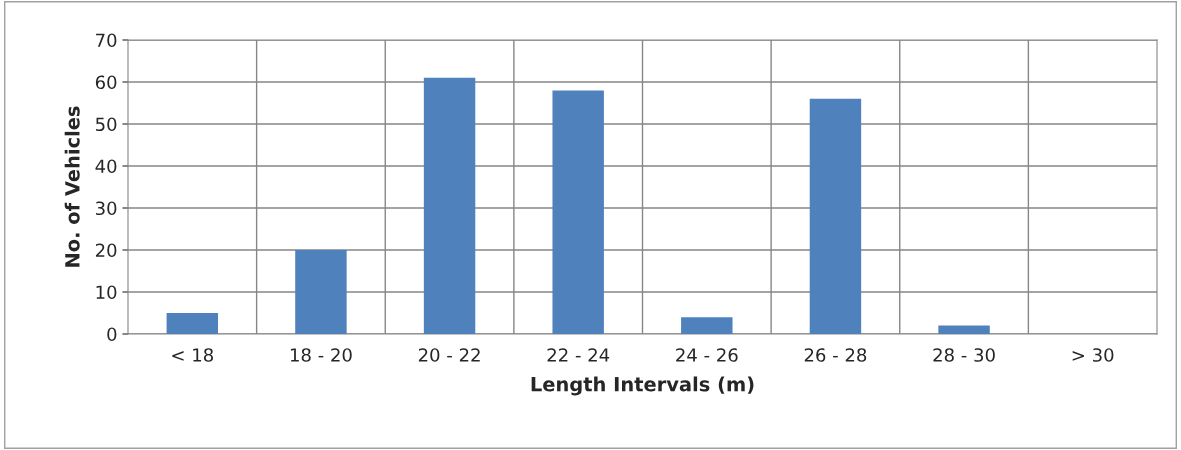 This screenshot has height=450, width=1181. Describe the element at coordinates (449, 355) in the screenshot. I see `x-tick-label: 20 - 22` at that location.